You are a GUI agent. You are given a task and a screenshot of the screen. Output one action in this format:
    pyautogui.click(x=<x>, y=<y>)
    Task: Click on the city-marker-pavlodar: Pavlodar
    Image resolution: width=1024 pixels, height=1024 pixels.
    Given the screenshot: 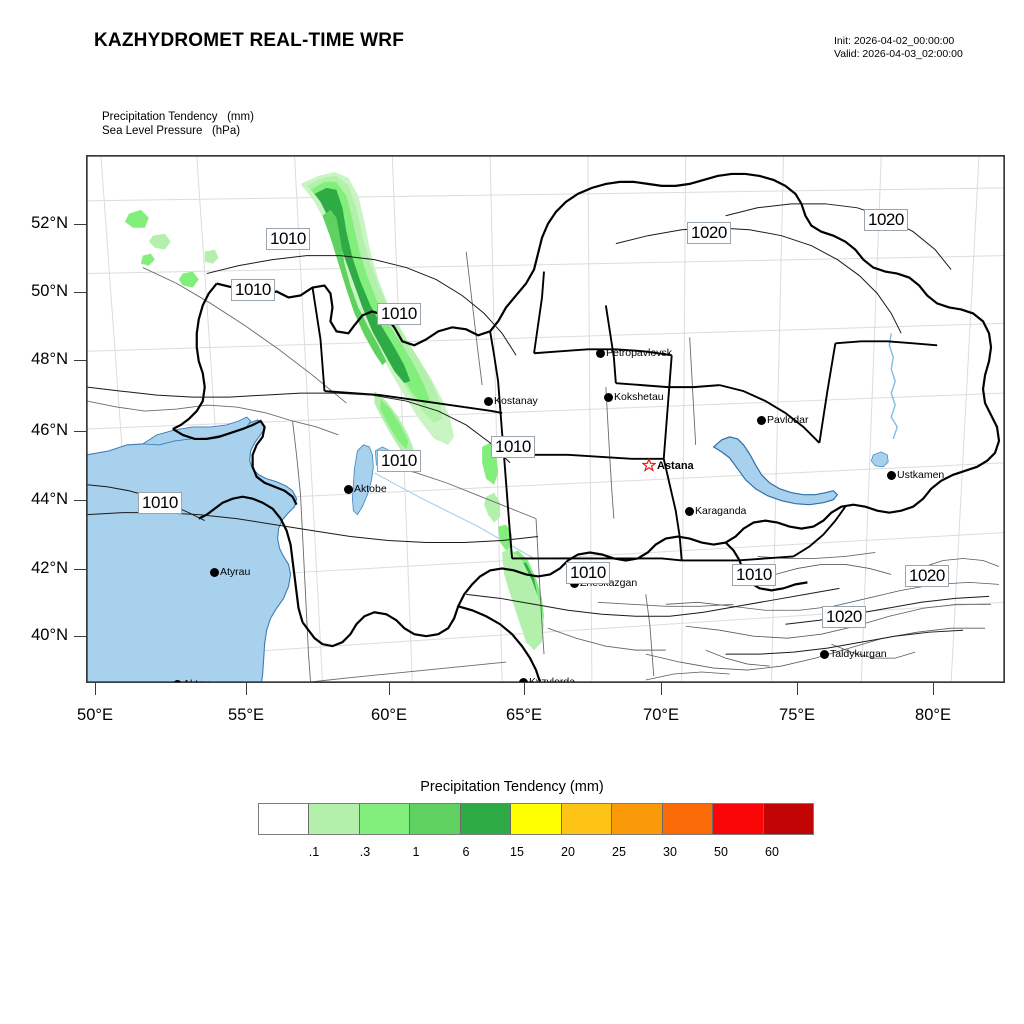 What is the action you would take?
    pyautogui.click(x=782, y=420)
    